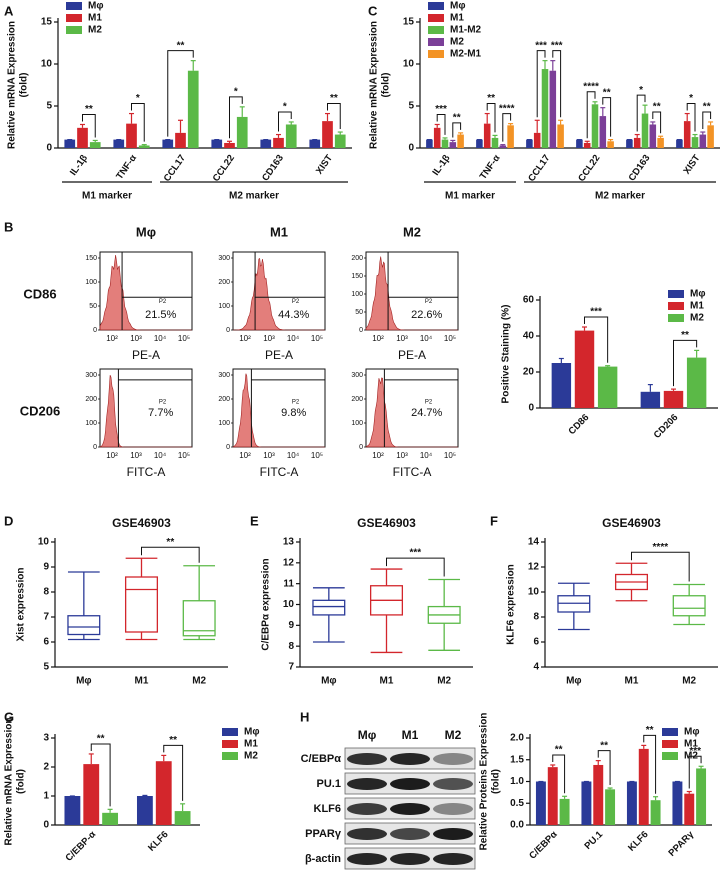 The image size is (727, 883). What do you see at coordinates (638, 841) in the screenshot?
I see `x-tick-label: KLF6` at bounding box center [638, 841].